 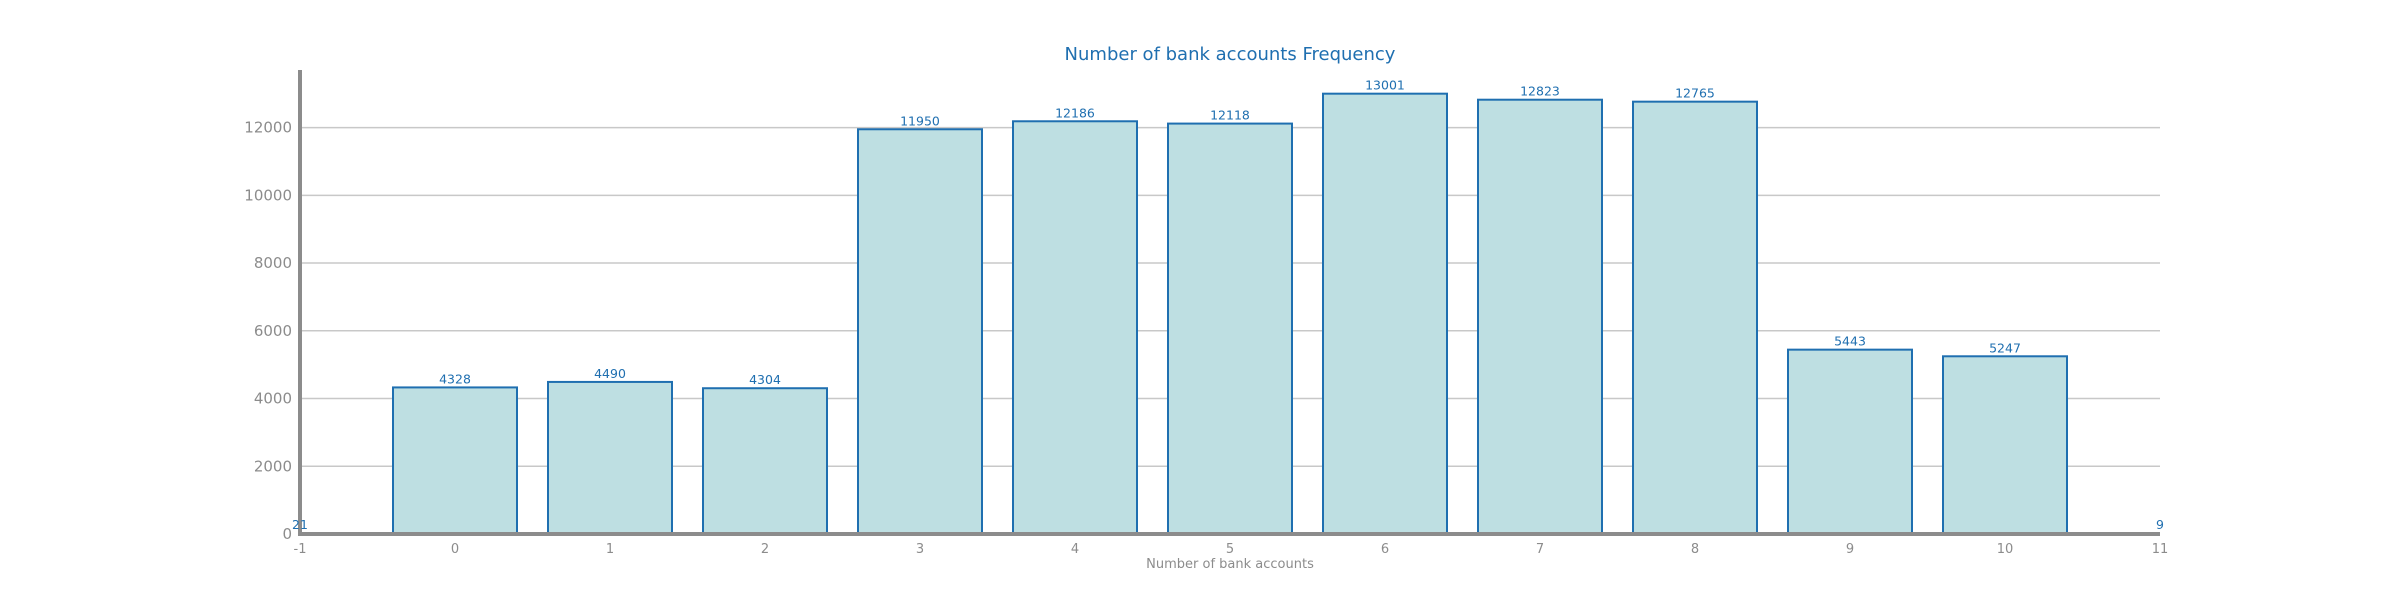 I want to click on x-tick-label: 9, so click(x=1850, y=549).